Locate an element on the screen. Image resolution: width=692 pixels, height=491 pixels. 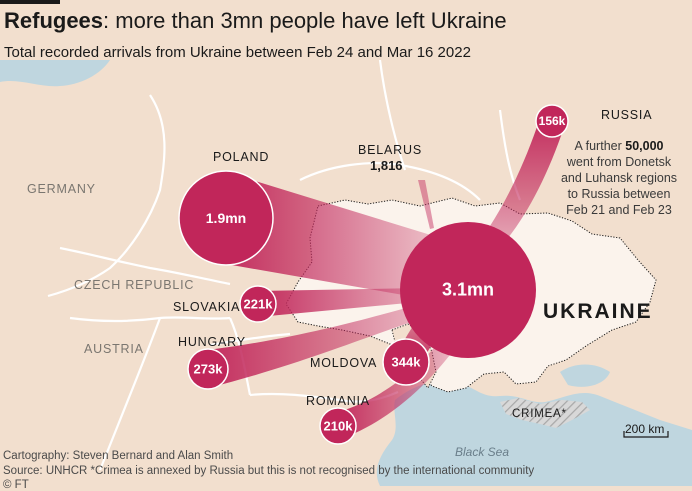
scale-bar is located at coordinates (646, 434).